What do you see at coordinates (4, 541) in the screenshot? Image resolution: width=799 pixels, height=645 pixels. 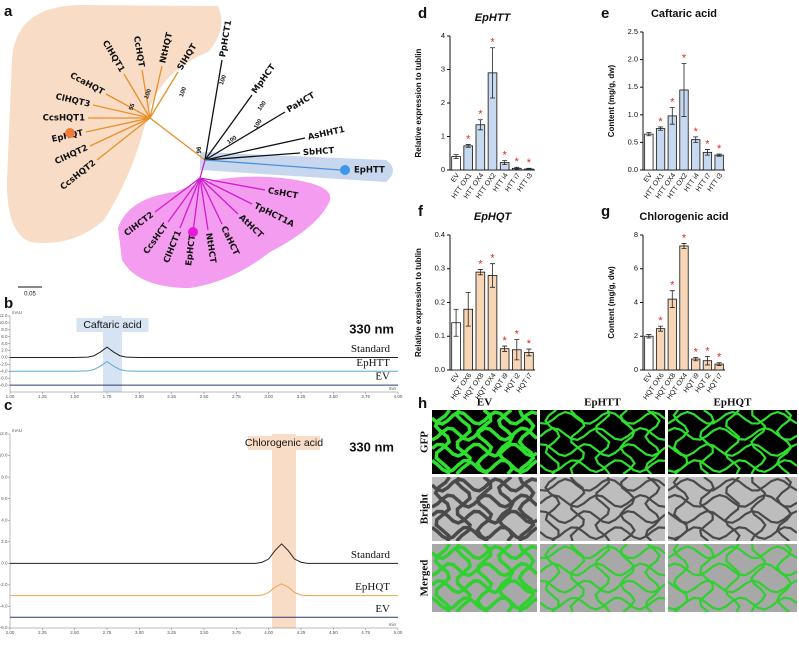 I see `y-tick-label: 2.0` at bounding box center [4, 541].